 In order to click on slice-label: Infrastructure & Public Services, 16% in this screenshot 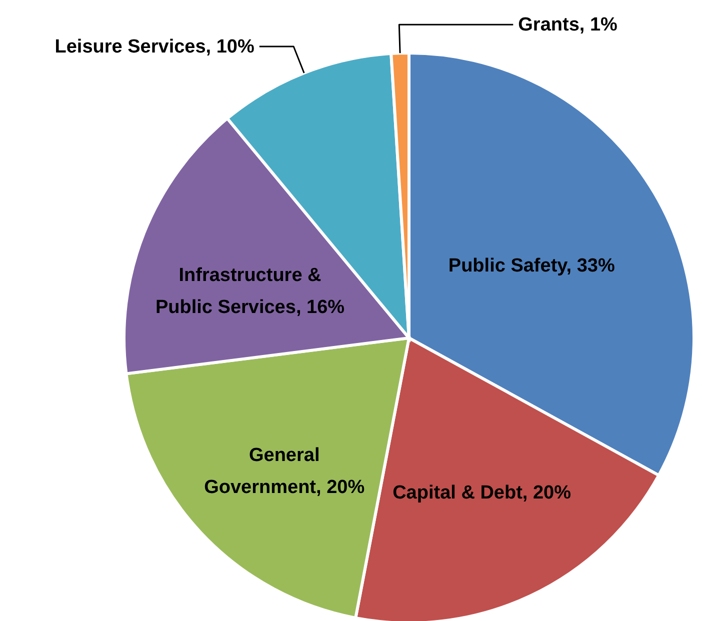, I will do `click(250, 291)`.